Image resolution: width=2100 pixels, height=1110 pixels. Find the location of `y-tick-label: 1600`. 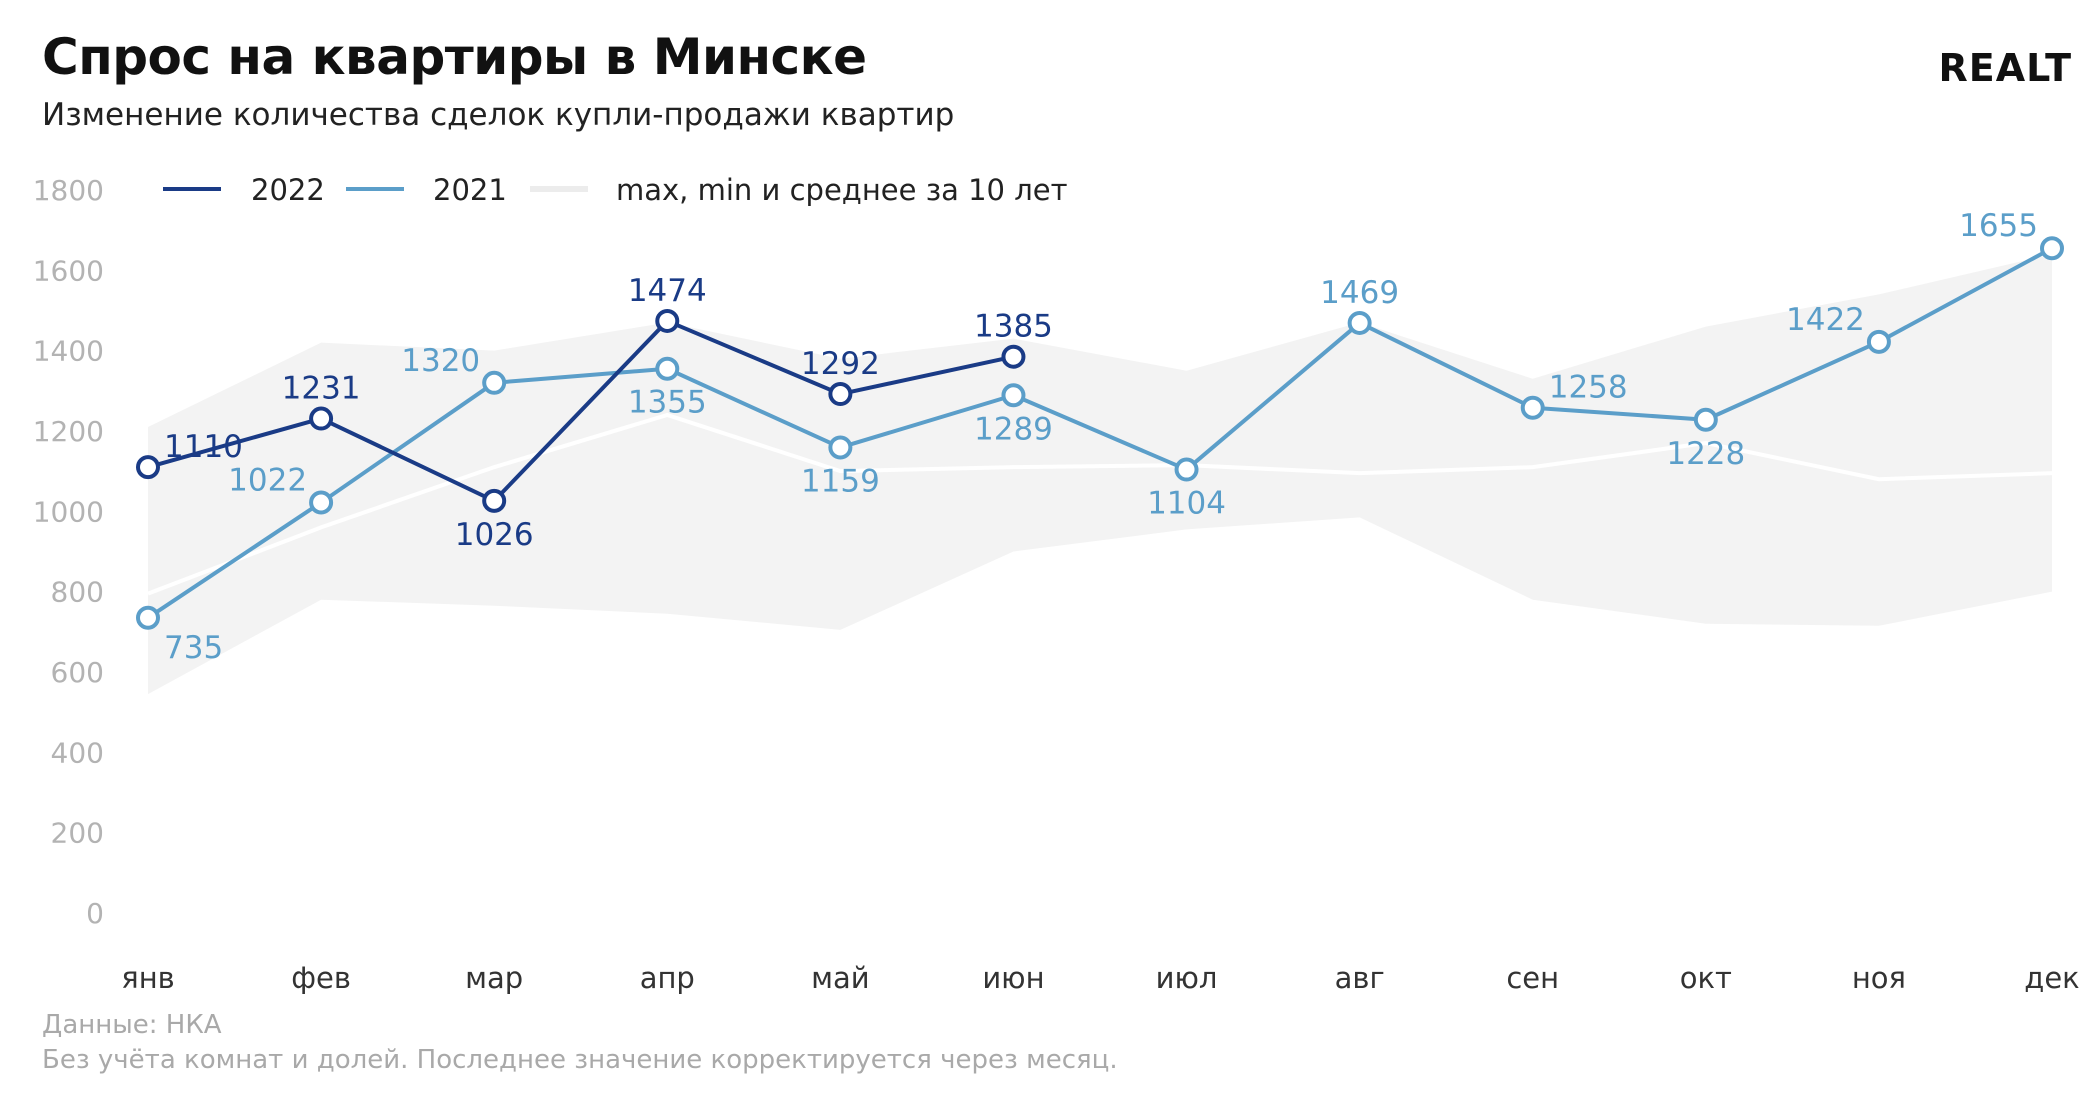

y-tick-label: 1600 is located at coordinates (68, 270).